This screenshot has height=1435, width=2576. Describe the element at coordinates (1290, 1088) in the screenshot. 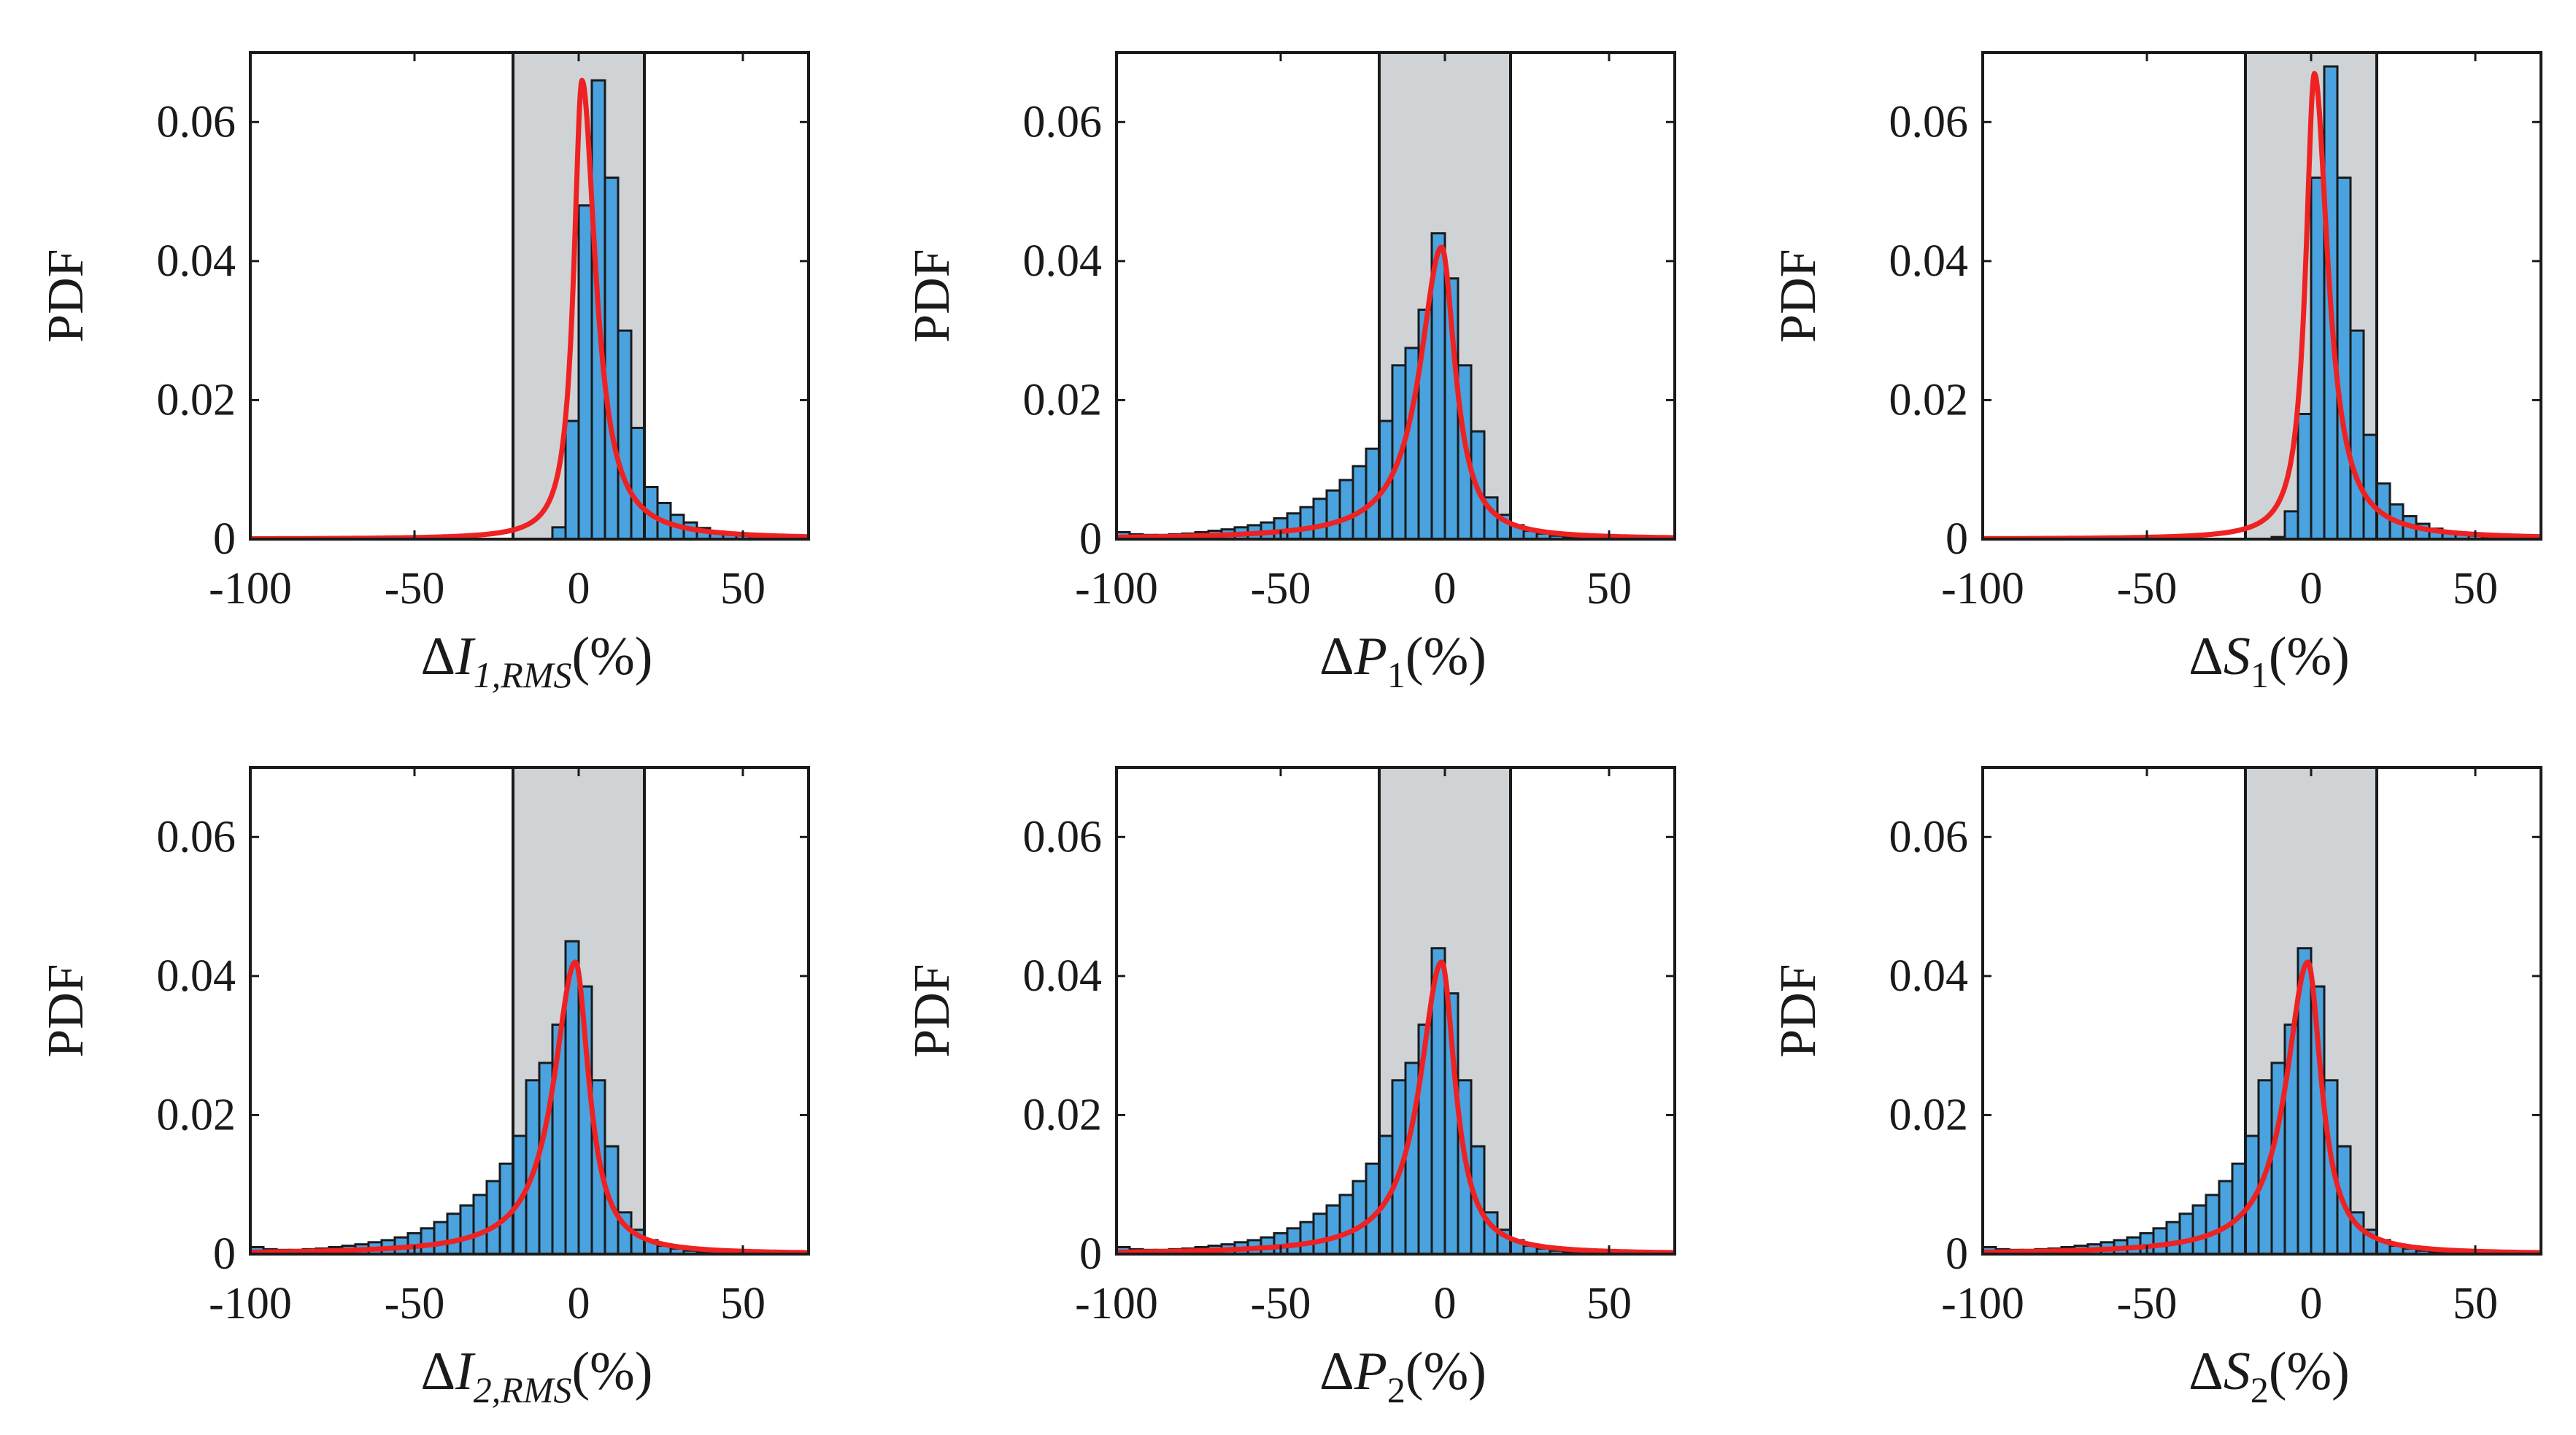

I see `panel-P2: -100 -50 0 50 0 0.02 0.04 0.06 PDF ΔP2(%)` at that location.